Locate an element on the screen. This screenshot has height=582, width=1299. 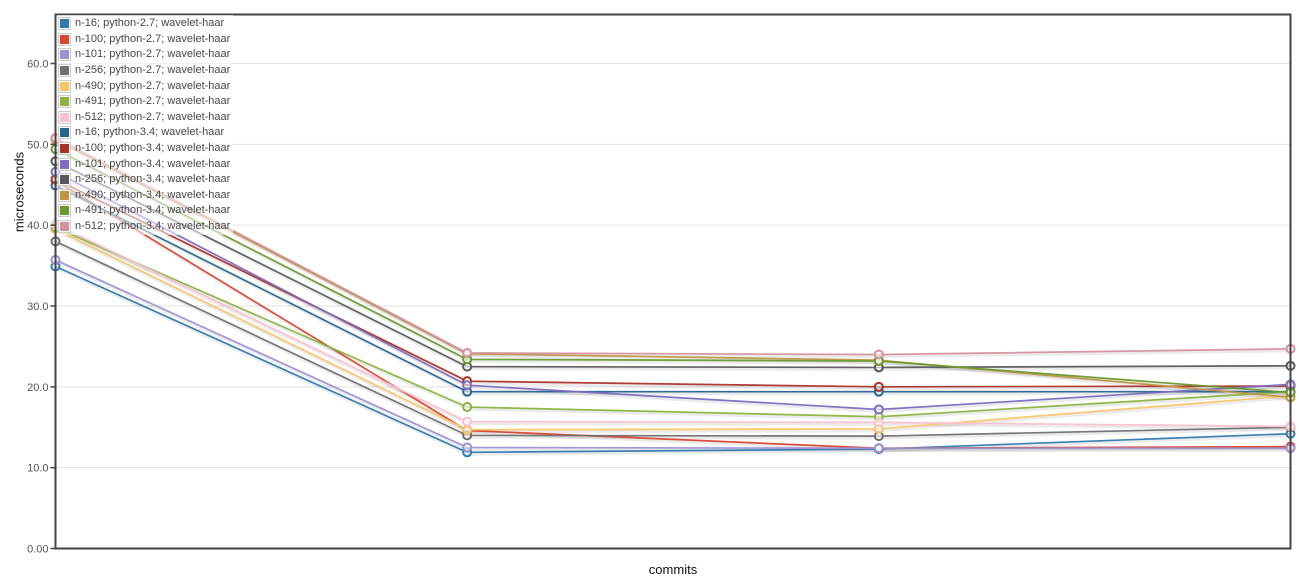
y-tick-label: 60.0 is located at coordinates (37, 65).